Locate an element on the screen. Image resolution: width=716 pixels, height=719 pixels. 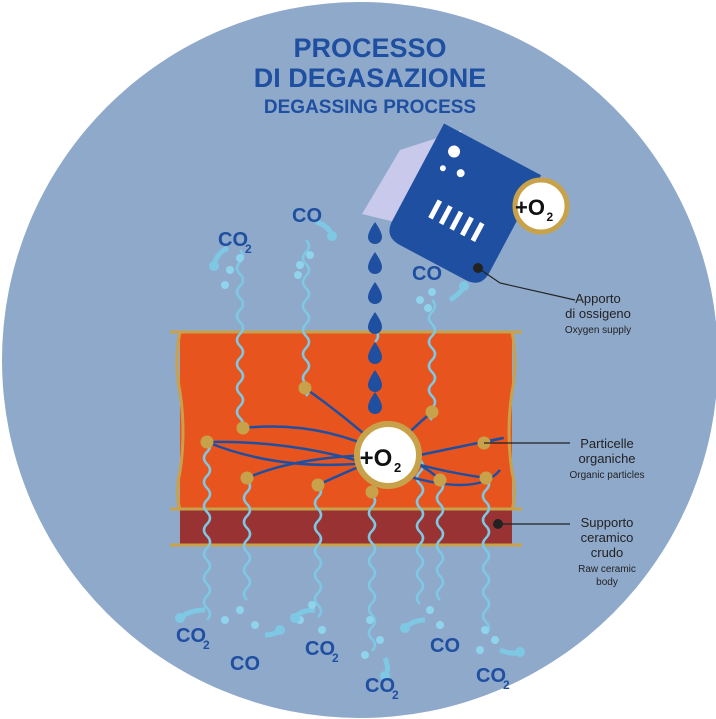
callout-text: di ossigeno is located at coordinates (598, 313).